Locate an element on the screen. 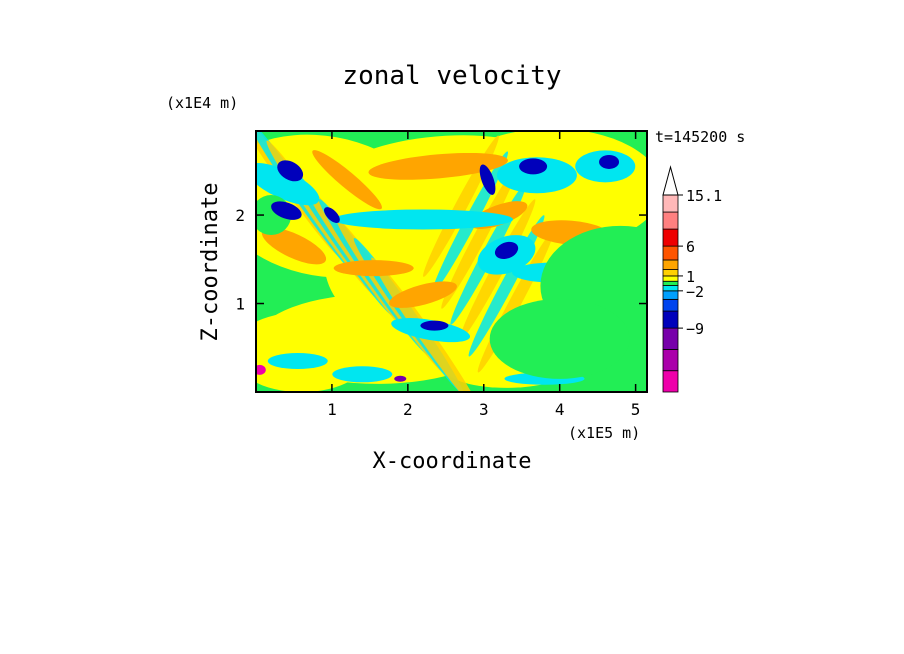 The height and width of the screenshot is (654, 904). colorbar-label: 15.1 is located at coordinates (704, 196).